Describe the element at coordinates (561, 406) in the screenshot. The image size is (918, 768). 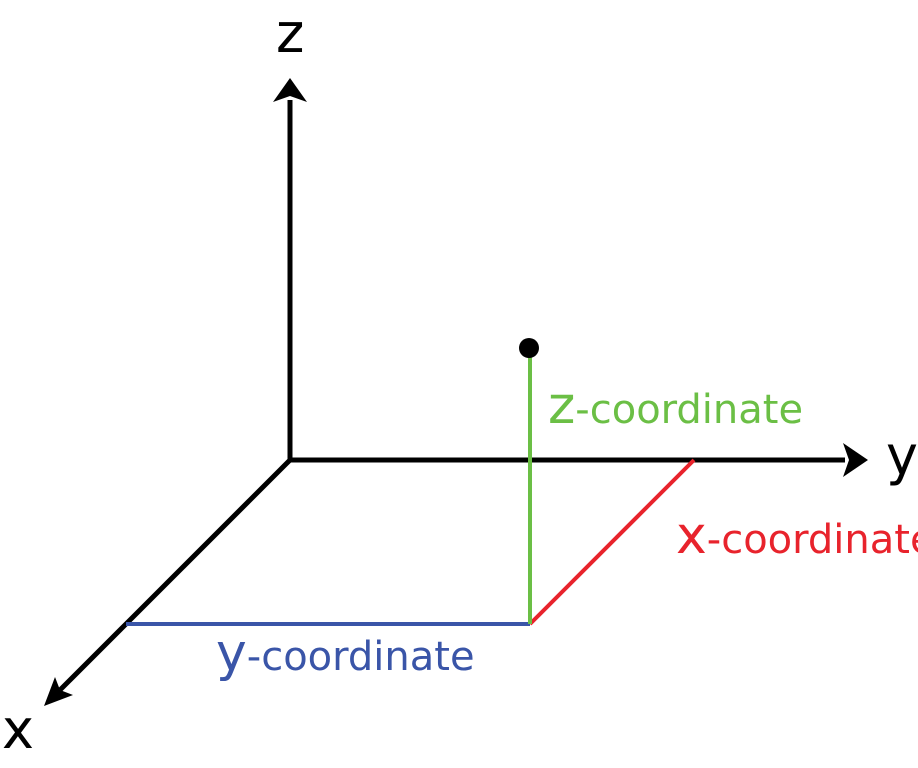
I see `z-coordinate-letter: z` at that location.